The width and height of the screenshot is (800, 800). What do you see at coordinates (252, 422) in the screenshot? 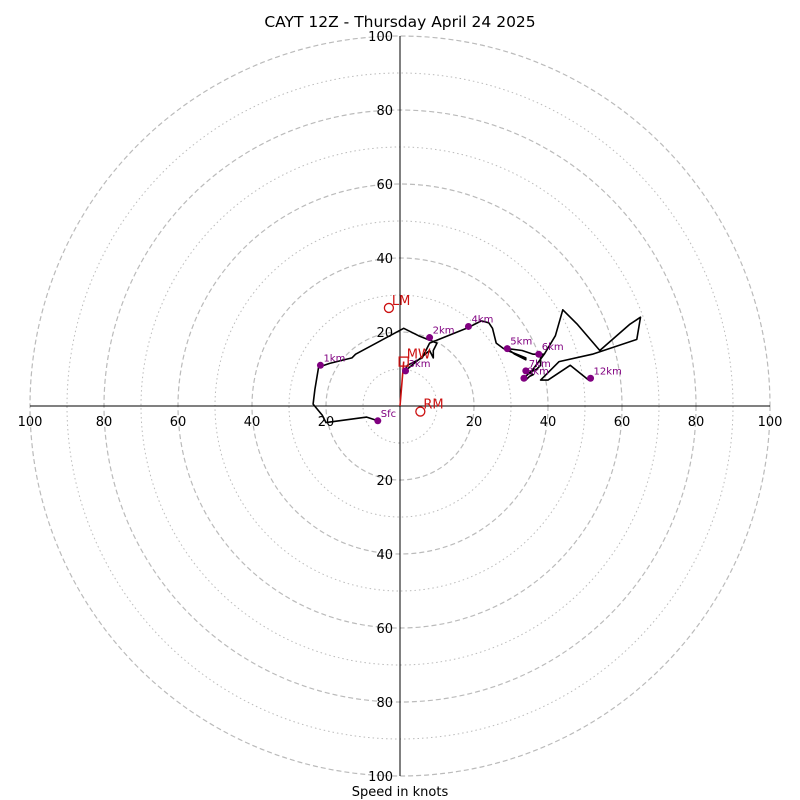
I see `tick-label-left-40: 40` at bounding box center [252, 422].